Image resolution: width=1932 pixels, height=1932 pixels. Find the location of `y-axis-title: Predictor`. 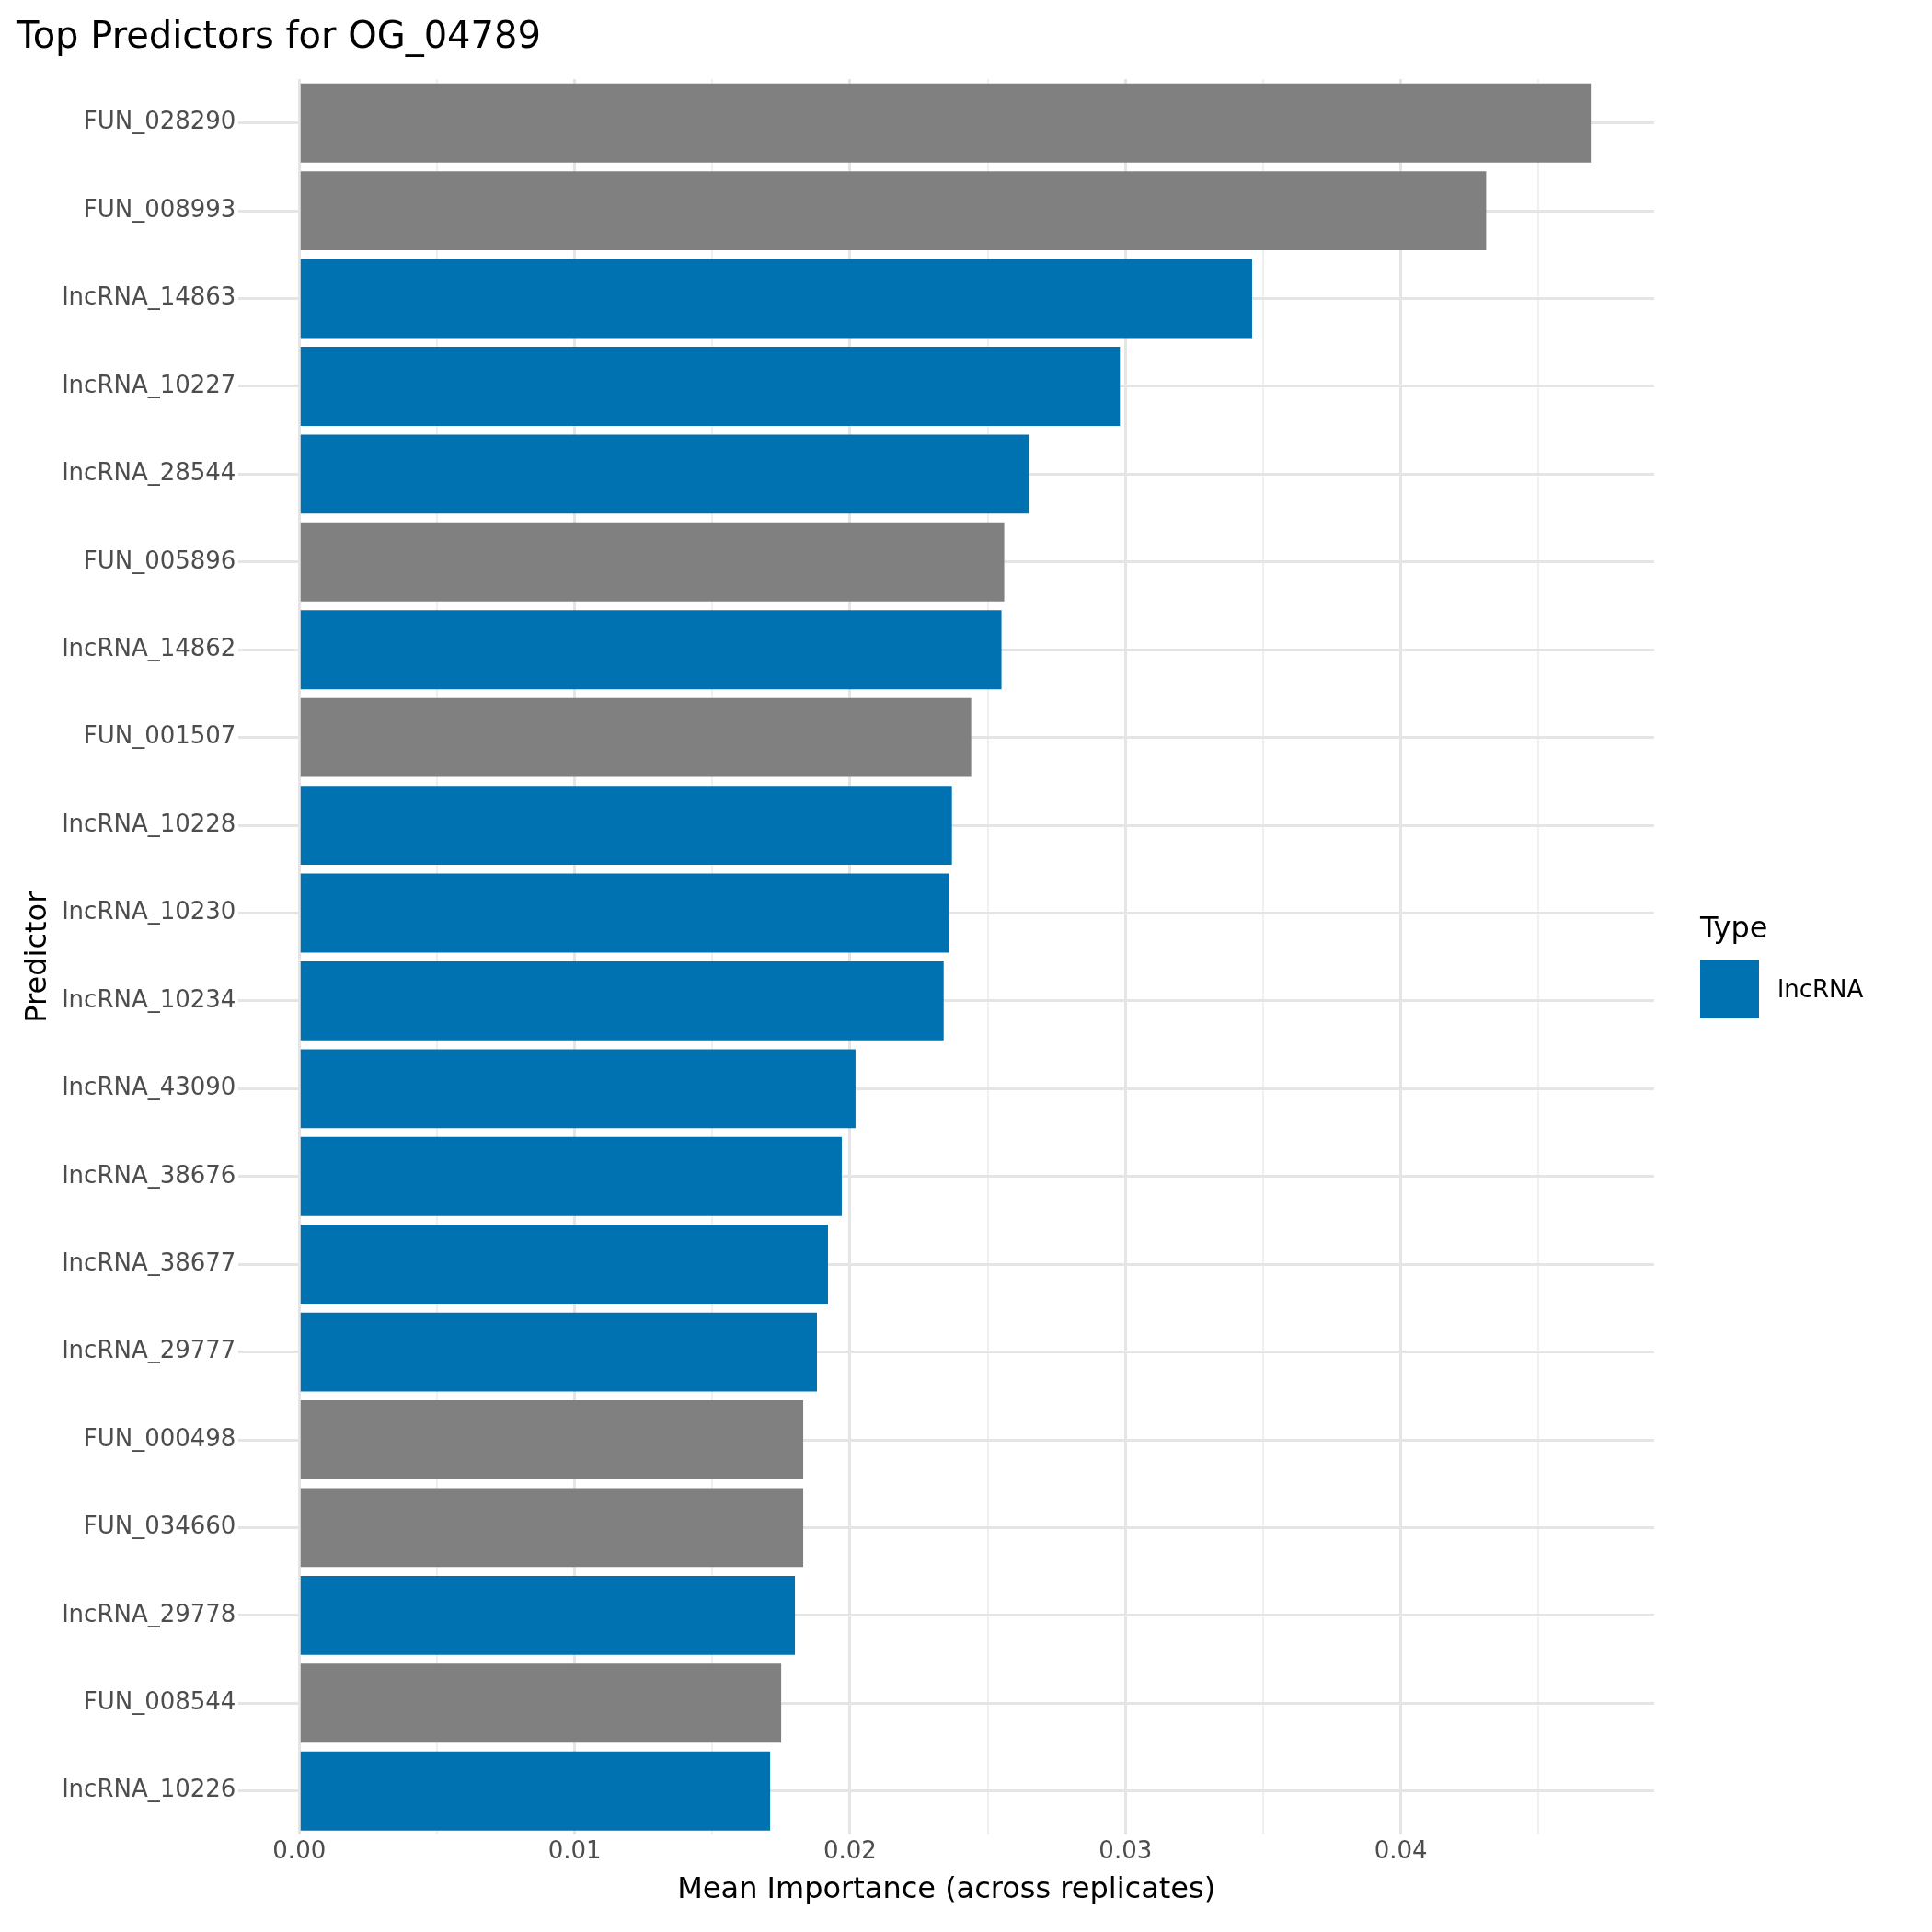

y-axis-title: Predictor is located at coordinates (35, 956).